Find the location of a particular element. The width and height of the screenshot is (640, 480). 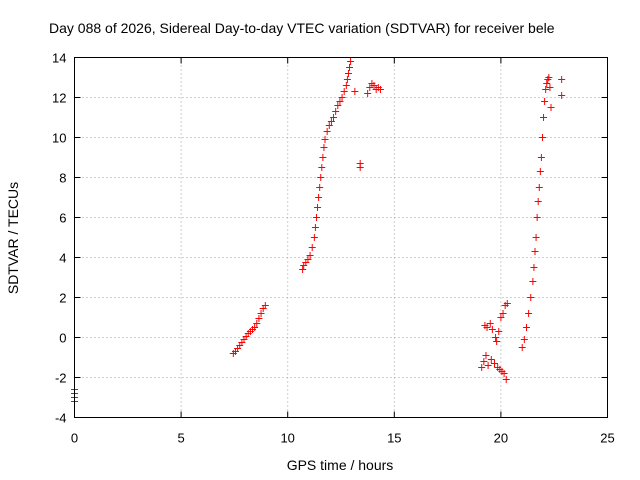

x-tick-label: 10 is located at coordinates (287, 438).